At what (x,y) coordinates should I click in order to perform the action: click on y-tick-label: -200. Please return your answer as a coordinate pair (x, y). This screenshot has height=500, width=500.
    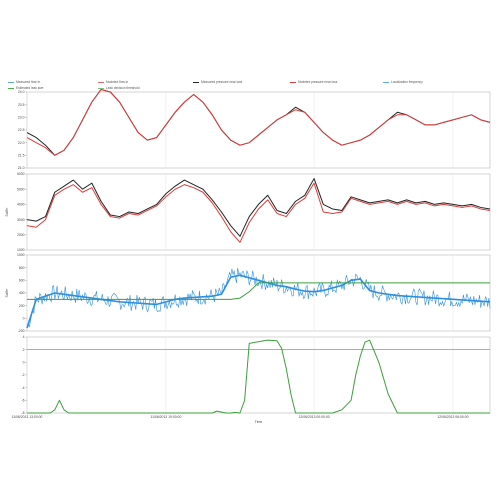
    Looking at the image, I should click on (21, 331).